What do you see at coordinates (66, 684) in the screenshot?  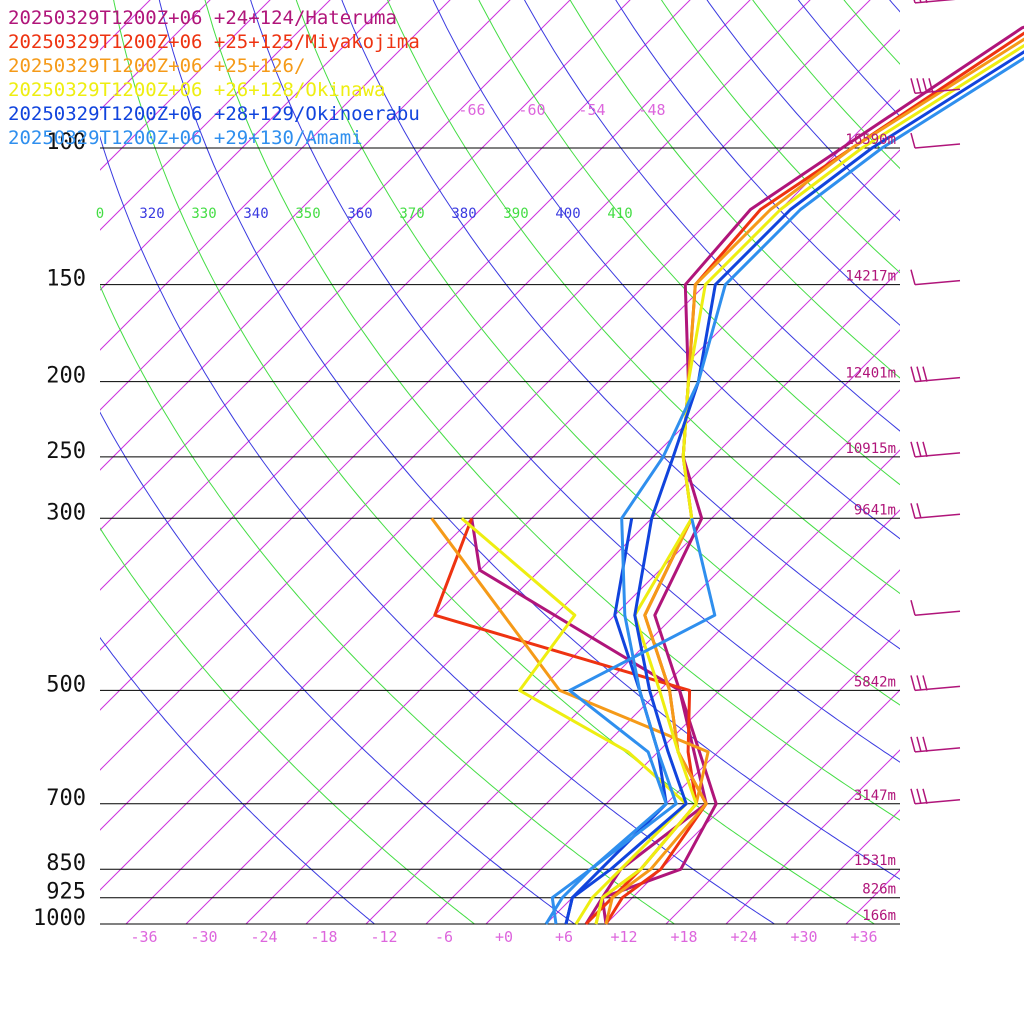 I see `pressure-tick-label: 500` at bounding box center [66, 684].